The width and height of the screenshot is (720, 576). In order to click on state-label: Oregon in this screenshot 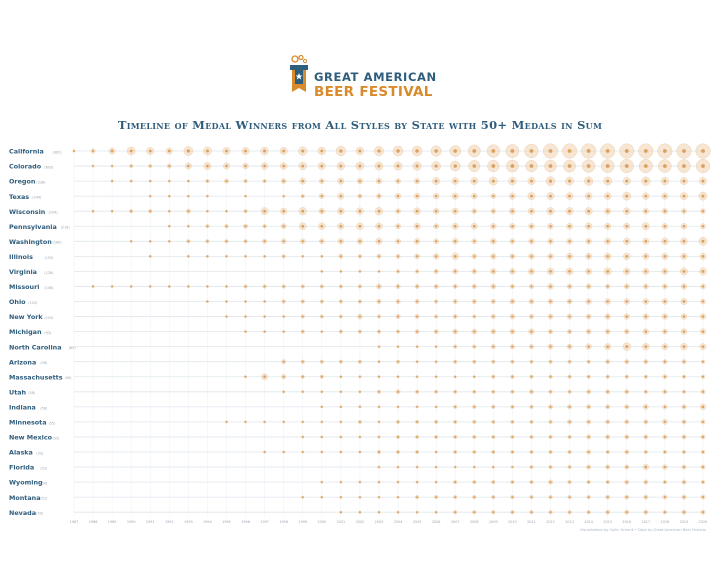, I will do `click(22, 182)`.